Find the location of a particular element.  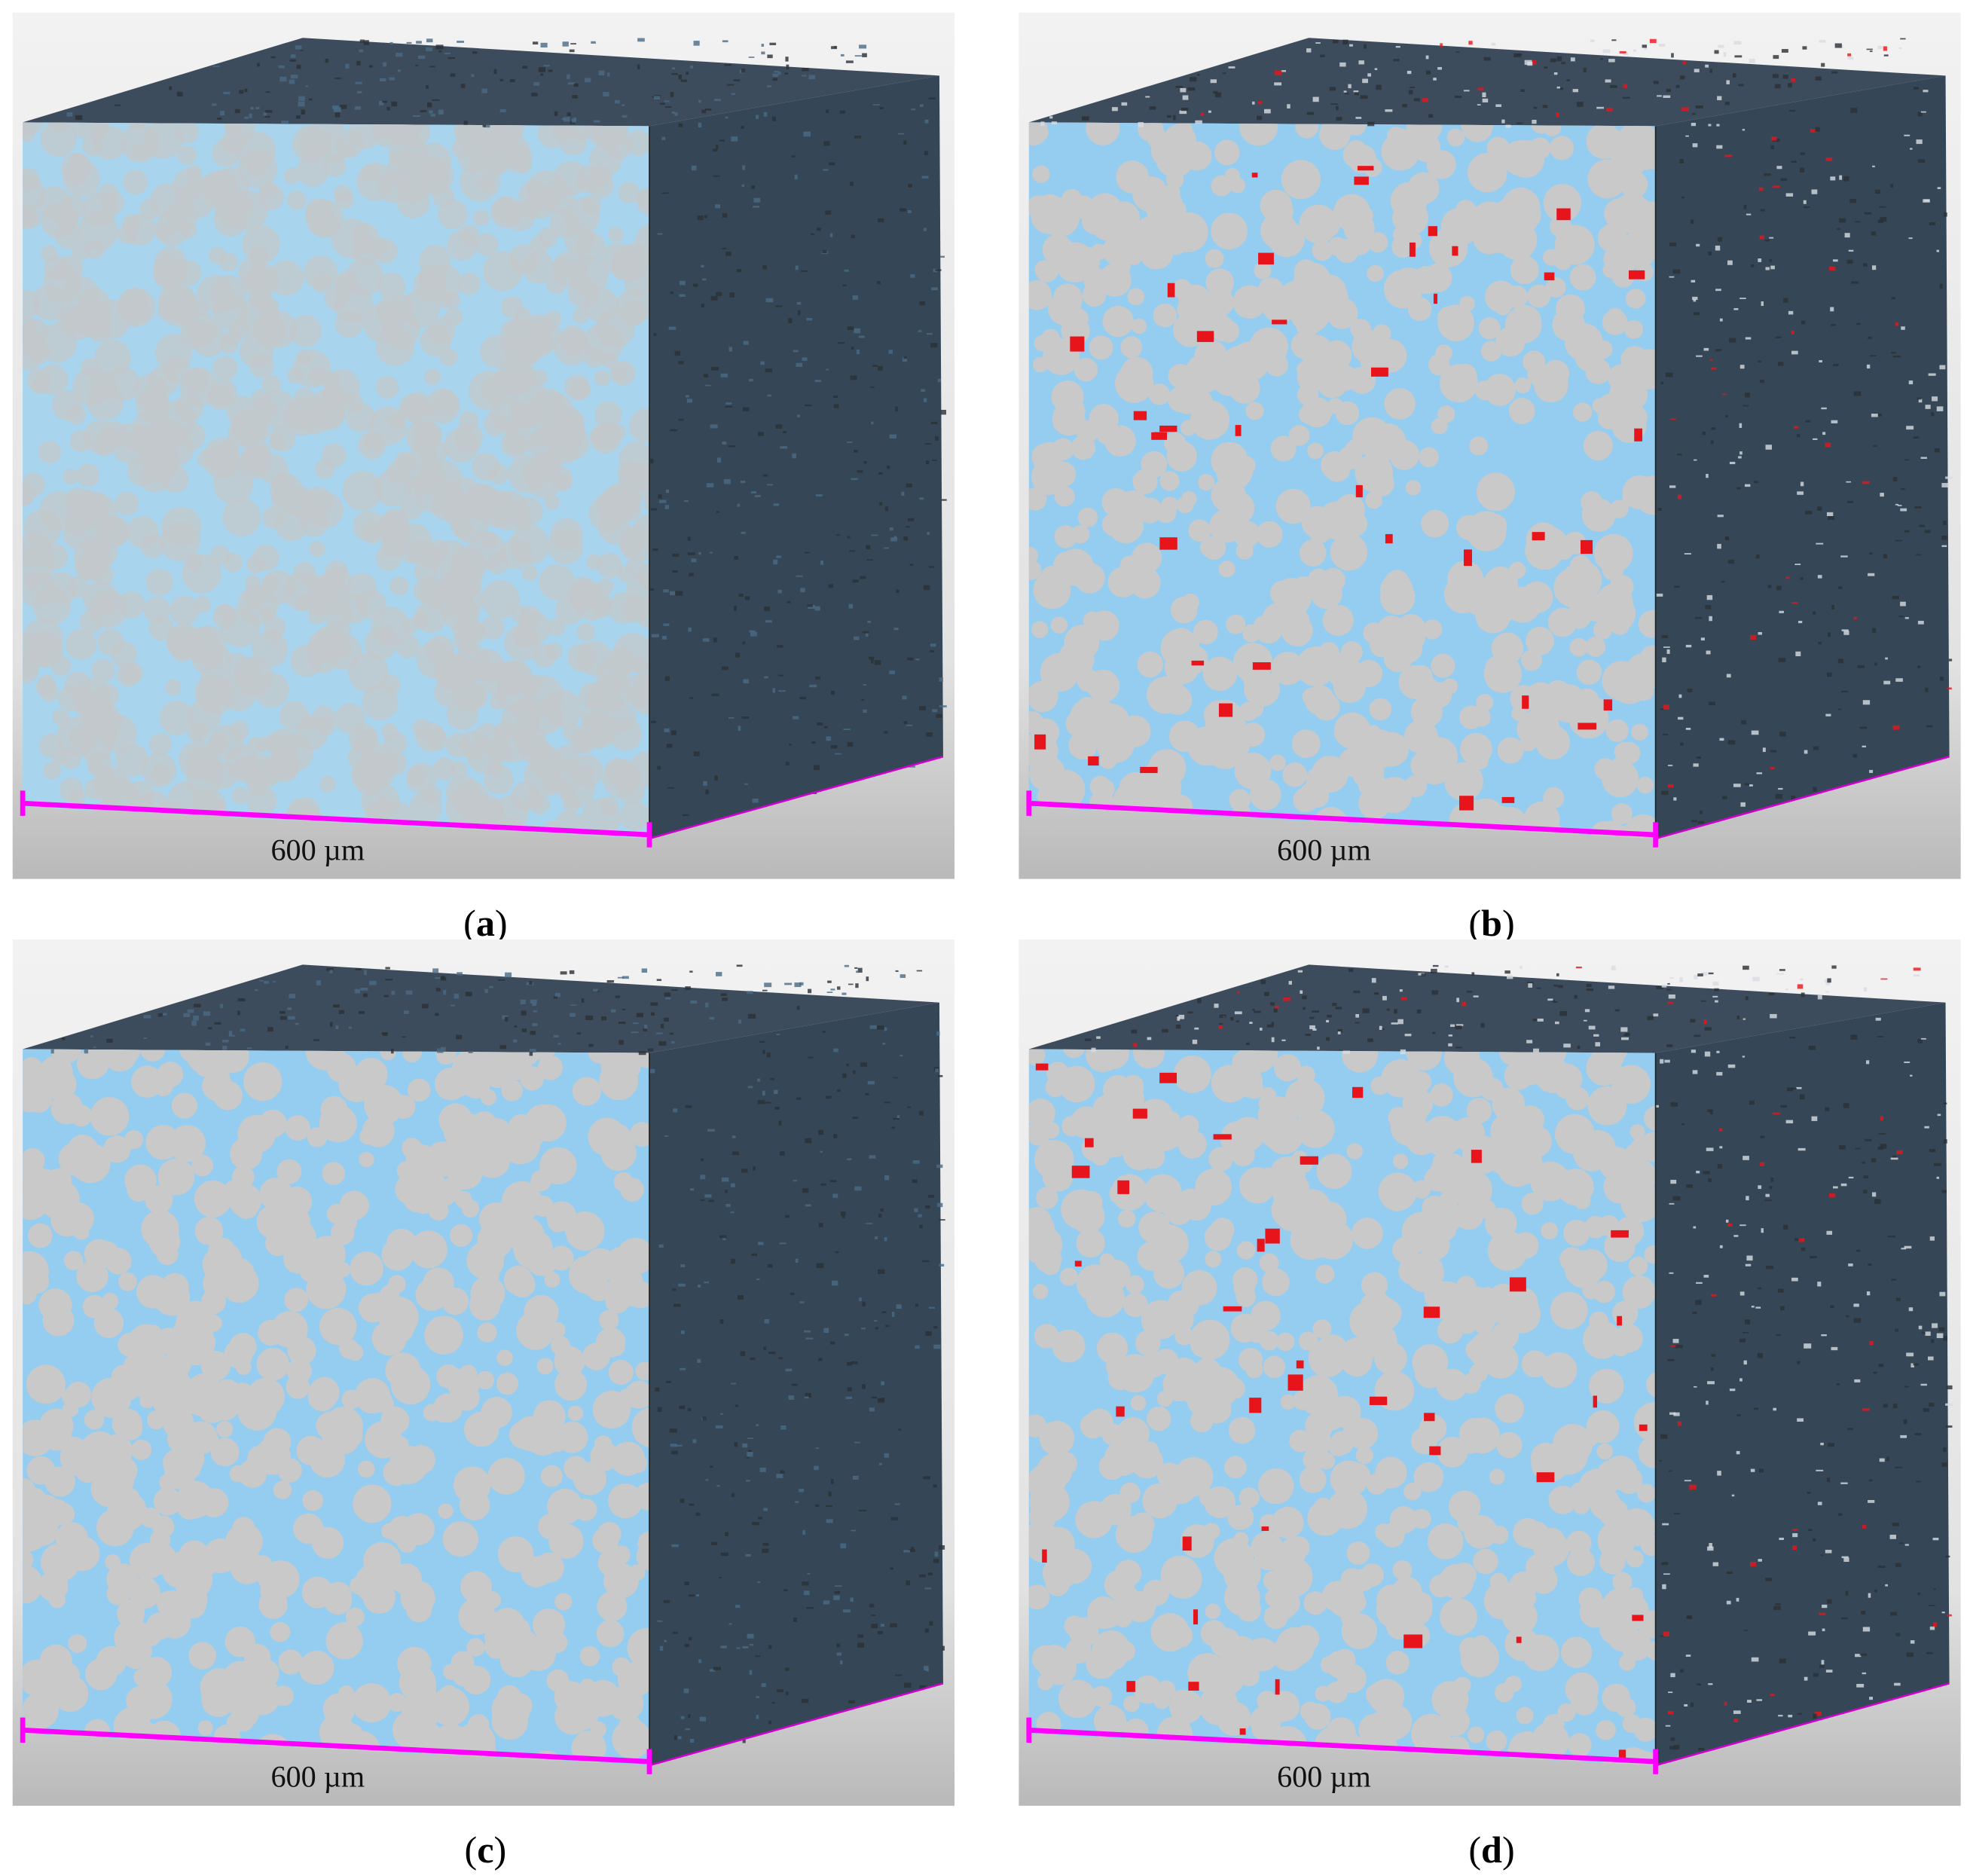

label-letter: d is located at coordinates (1491, 1850).